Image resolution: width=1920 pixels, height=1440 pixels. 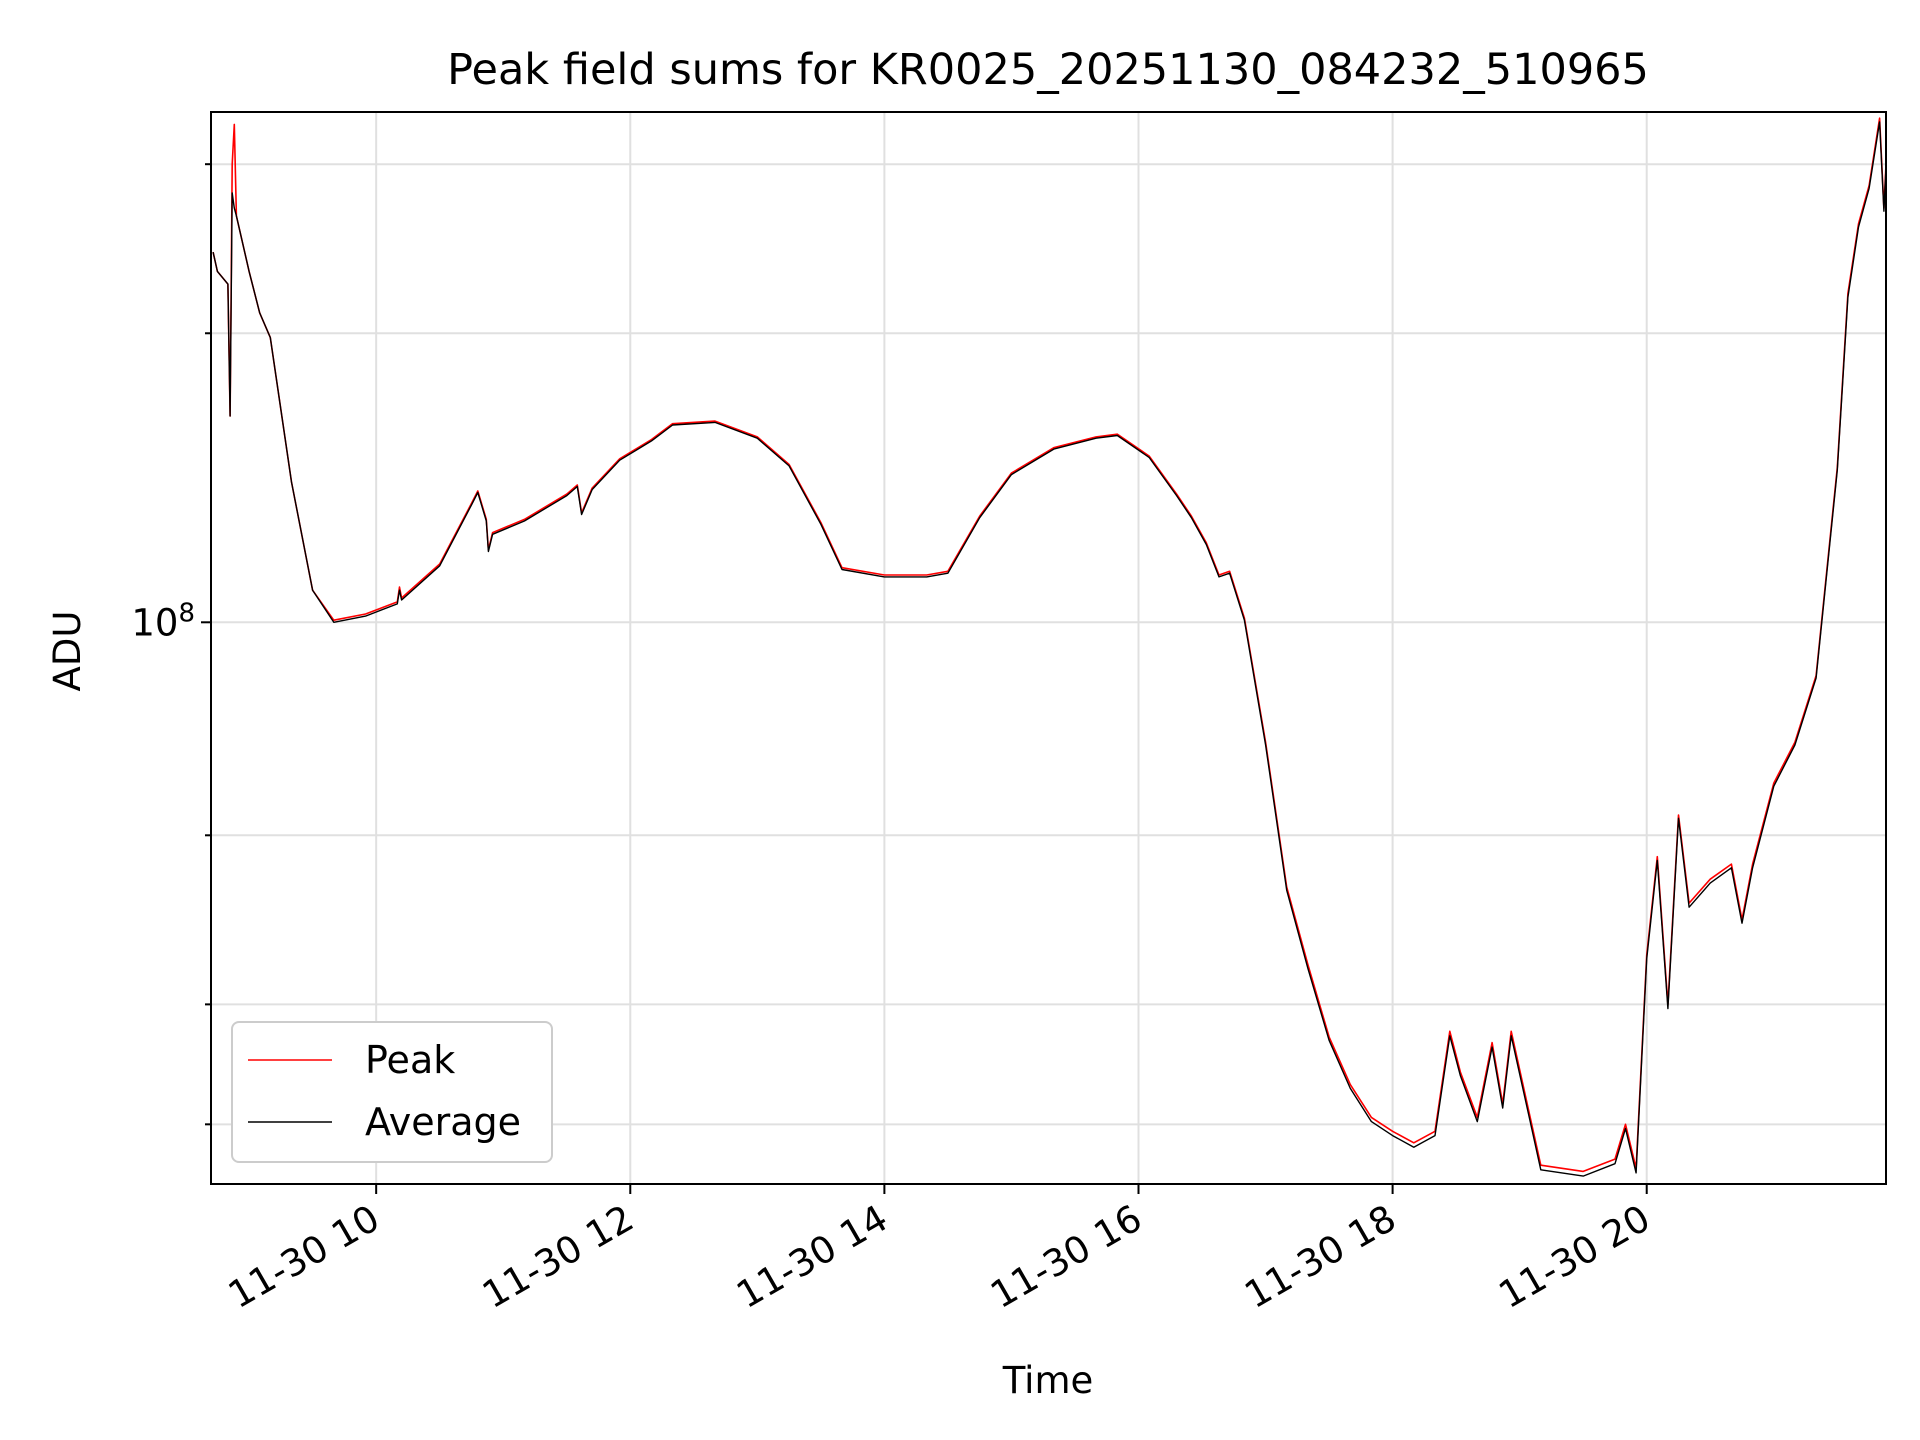 I want to click on y-tick-label: 108, so click(x=163, y=621).